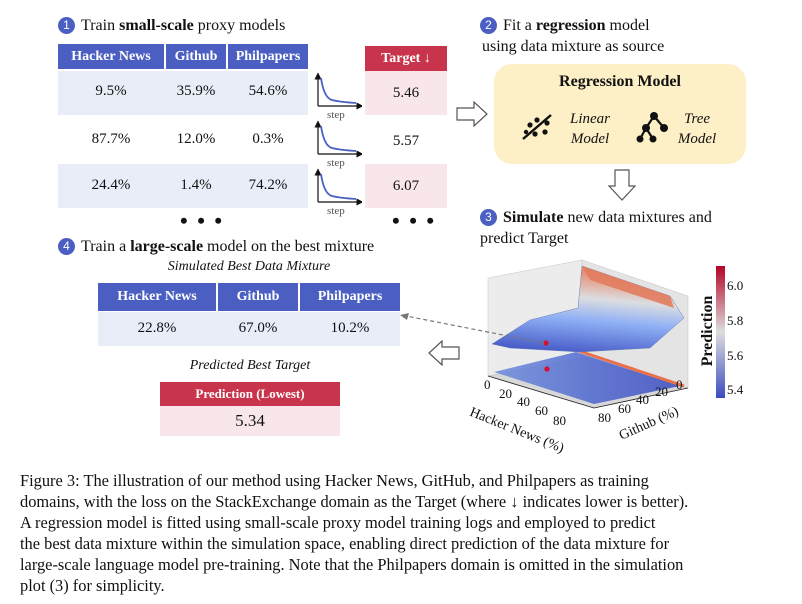 This screenshot has height=604, width=802. I want to click on step-label-3: step, so click(336, 211).